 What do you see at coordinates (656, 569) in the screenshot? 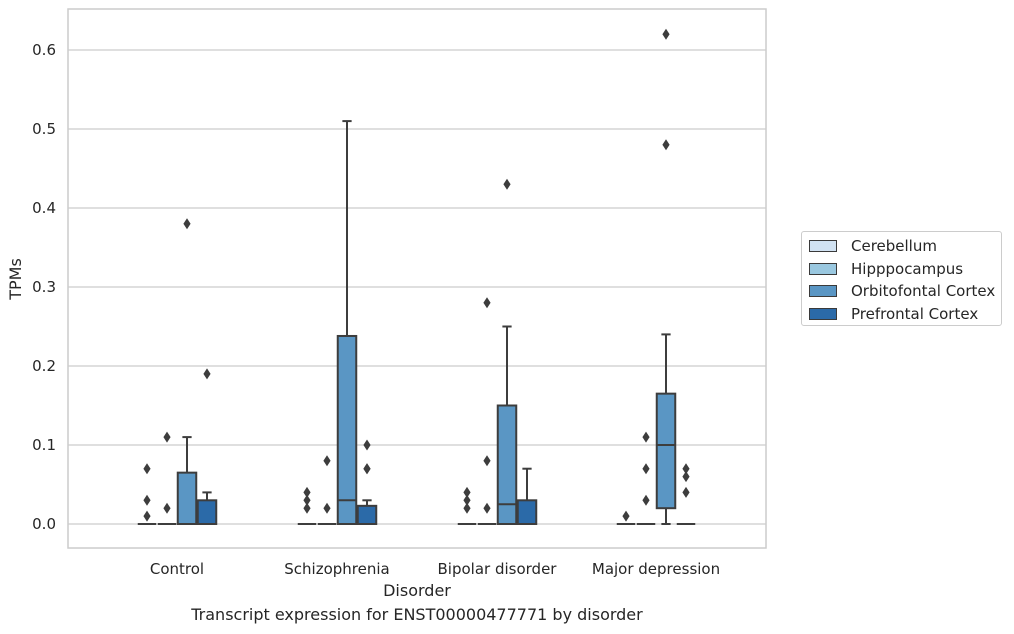
I see `x-tick-label: Major depression` at bounding box center [656, 569].